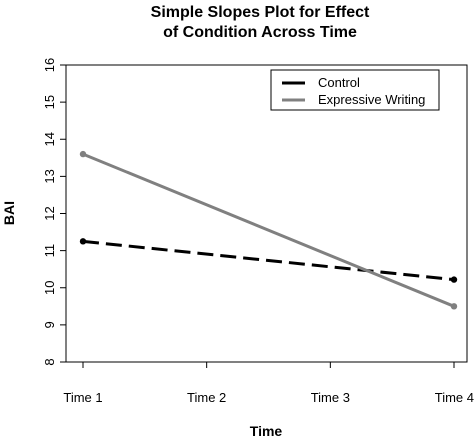 The height and width of the screenshot is (440, 474). I want to click on y-tick-label: 8, so click(49, 361).